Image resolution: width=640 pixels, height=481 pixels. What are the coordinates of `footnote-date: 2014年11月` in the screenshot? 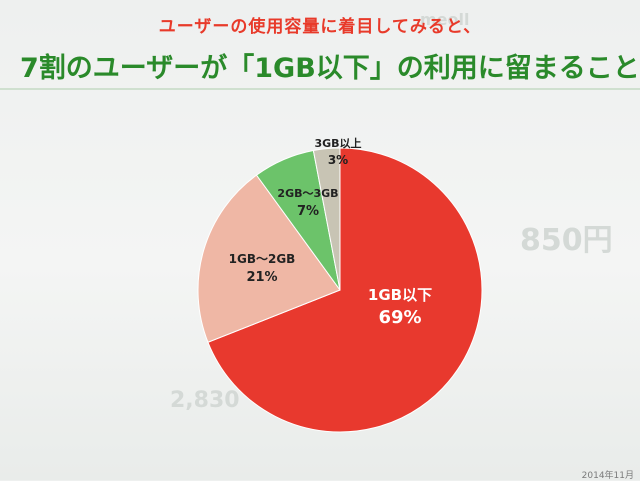 It's located at (607, 476).